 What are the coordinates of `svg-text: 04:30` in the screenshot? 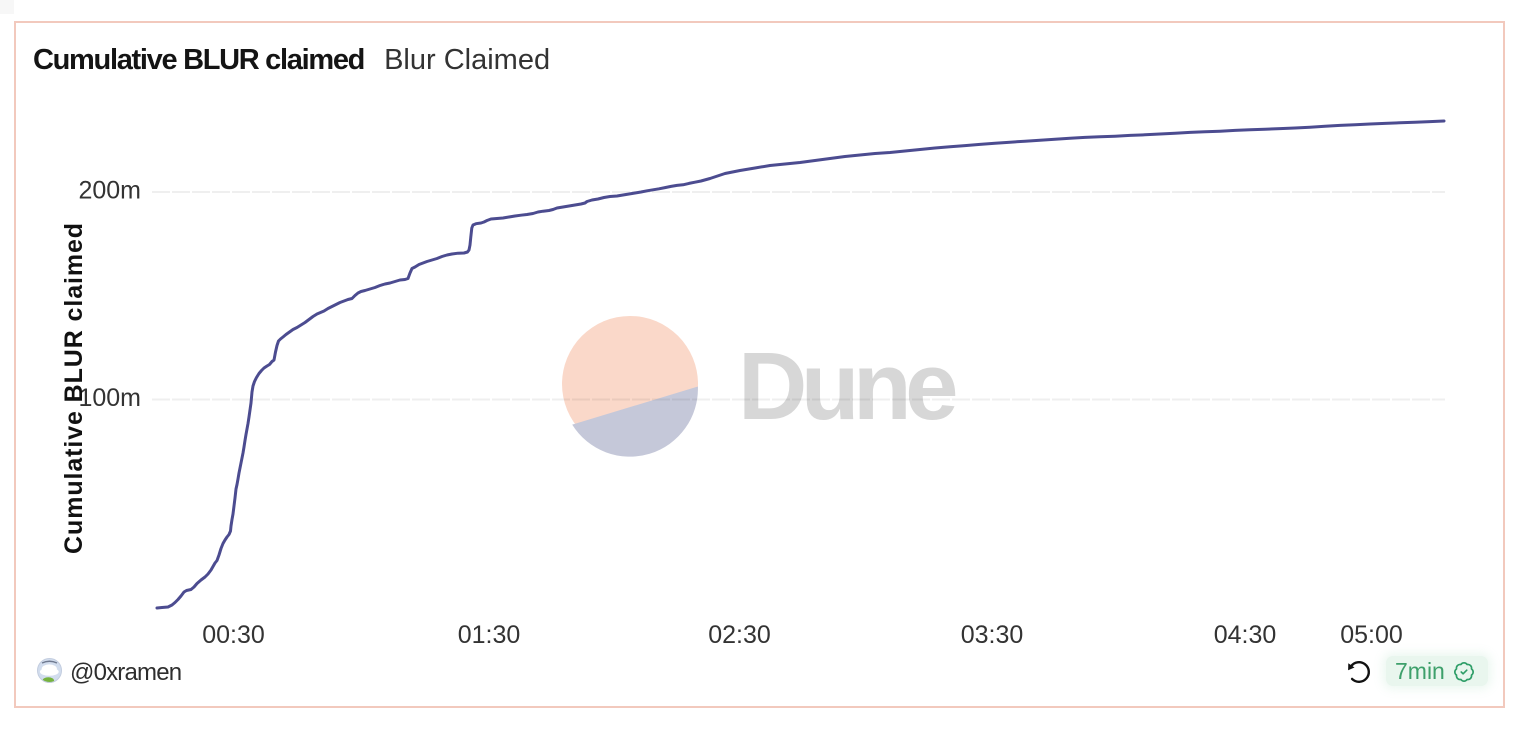 It's located at (1245, 635).